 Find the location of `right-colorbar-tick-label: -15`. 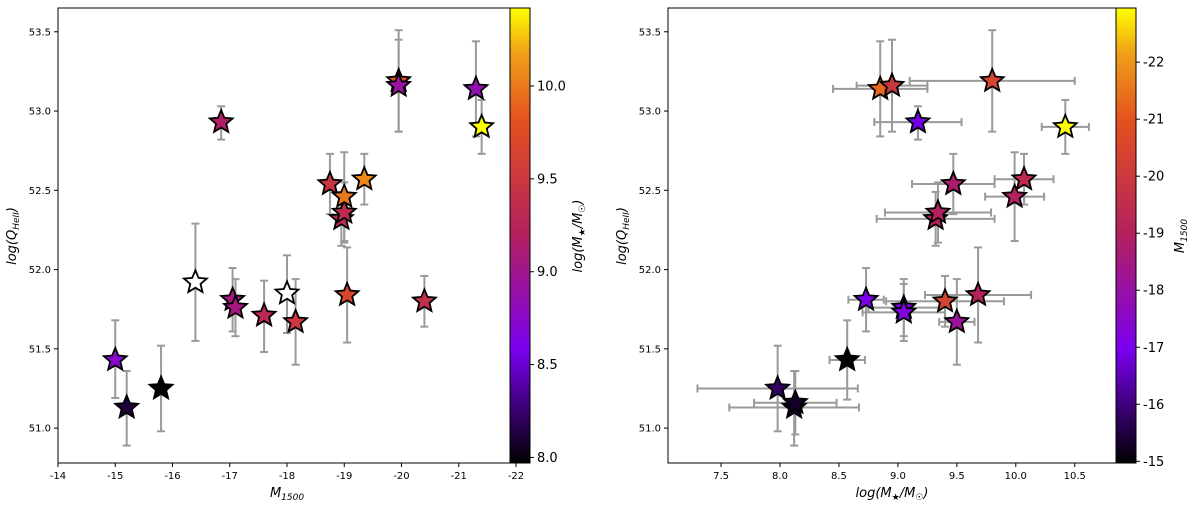

right-colorbar-tick-label: -15 is located at coordinates (1153, 462).